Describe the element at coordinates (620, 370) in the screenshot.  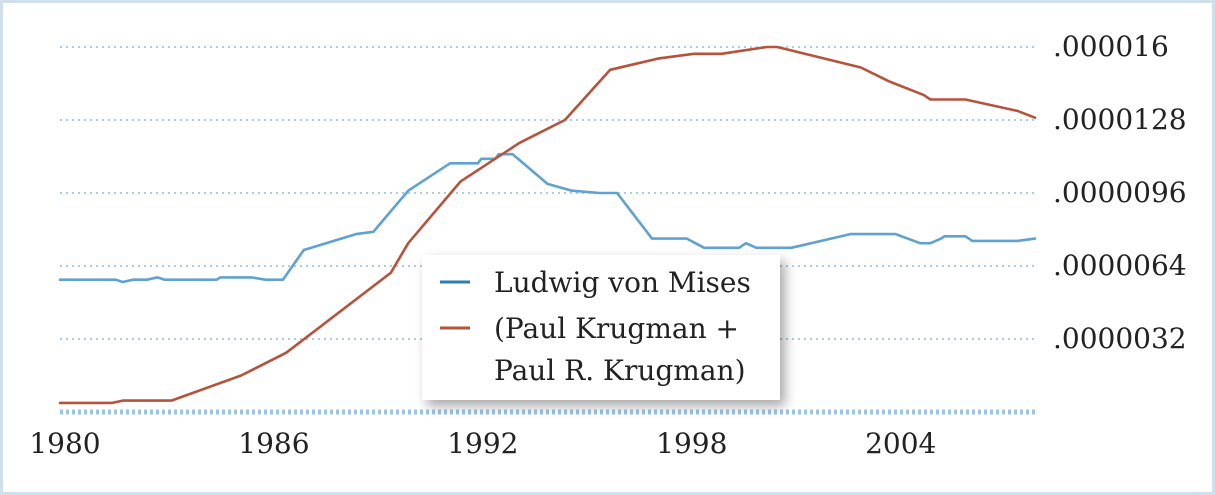
I see `legend-label: Paul R. Krugman)` at that location.